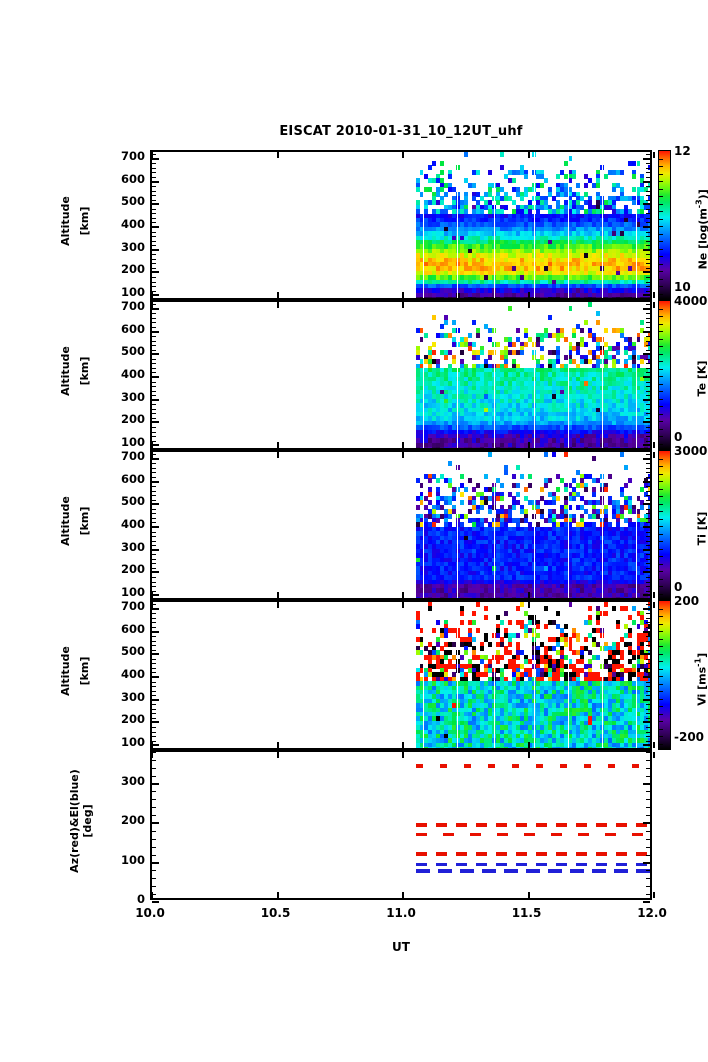 The height and width of the screenshot is (1062, 708). Describe the element at coordinates (65, 221) in the screenshot. I see `panel-ne-ylabel: Altitude` at that location.